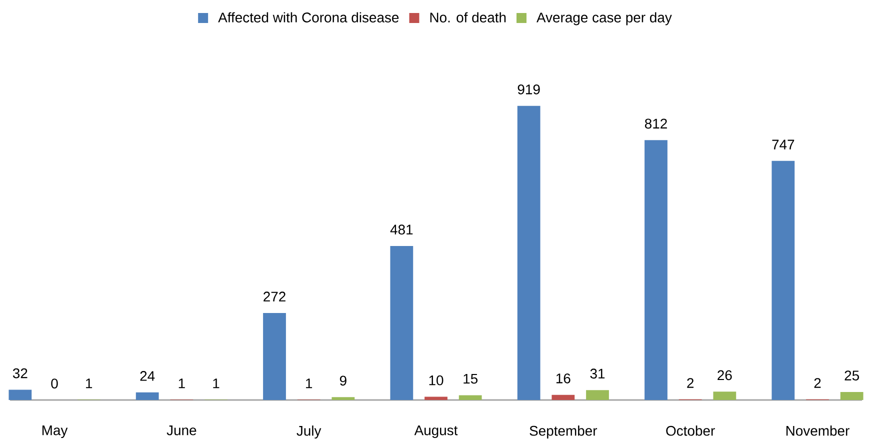 Image resolution: width=872 pixels, height=446 pixels. What do you see at coordinates (401, 229) in the screenshot?
I see `data-label: 481` at bounding box center [401, 229].